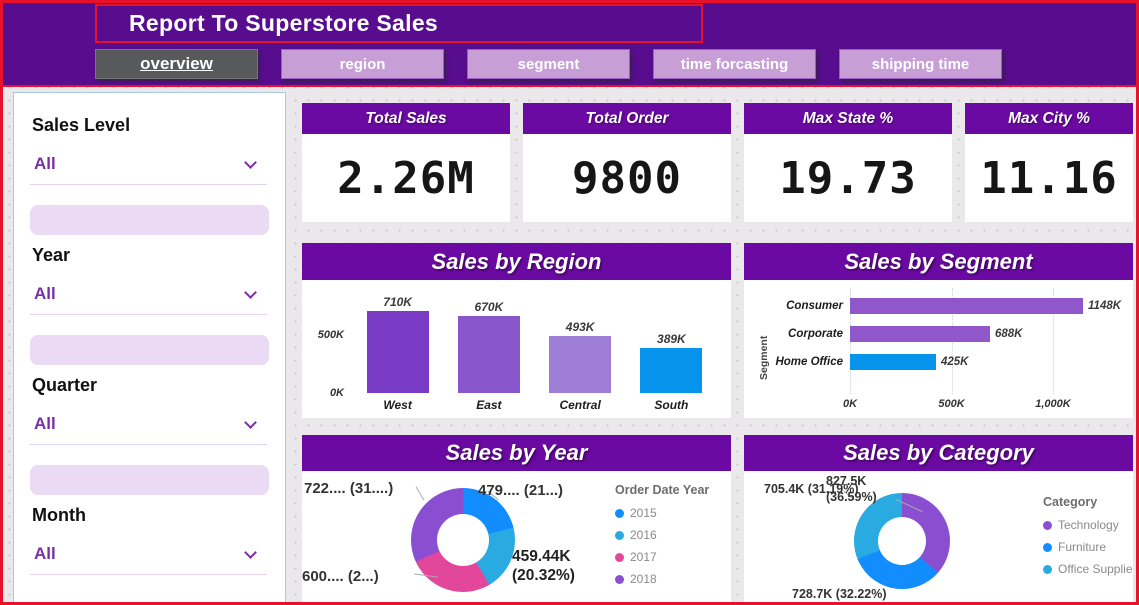 This screenshot has width=1139, height=605. I want to click on legend-item-2015: 2015, so click(662, 513).